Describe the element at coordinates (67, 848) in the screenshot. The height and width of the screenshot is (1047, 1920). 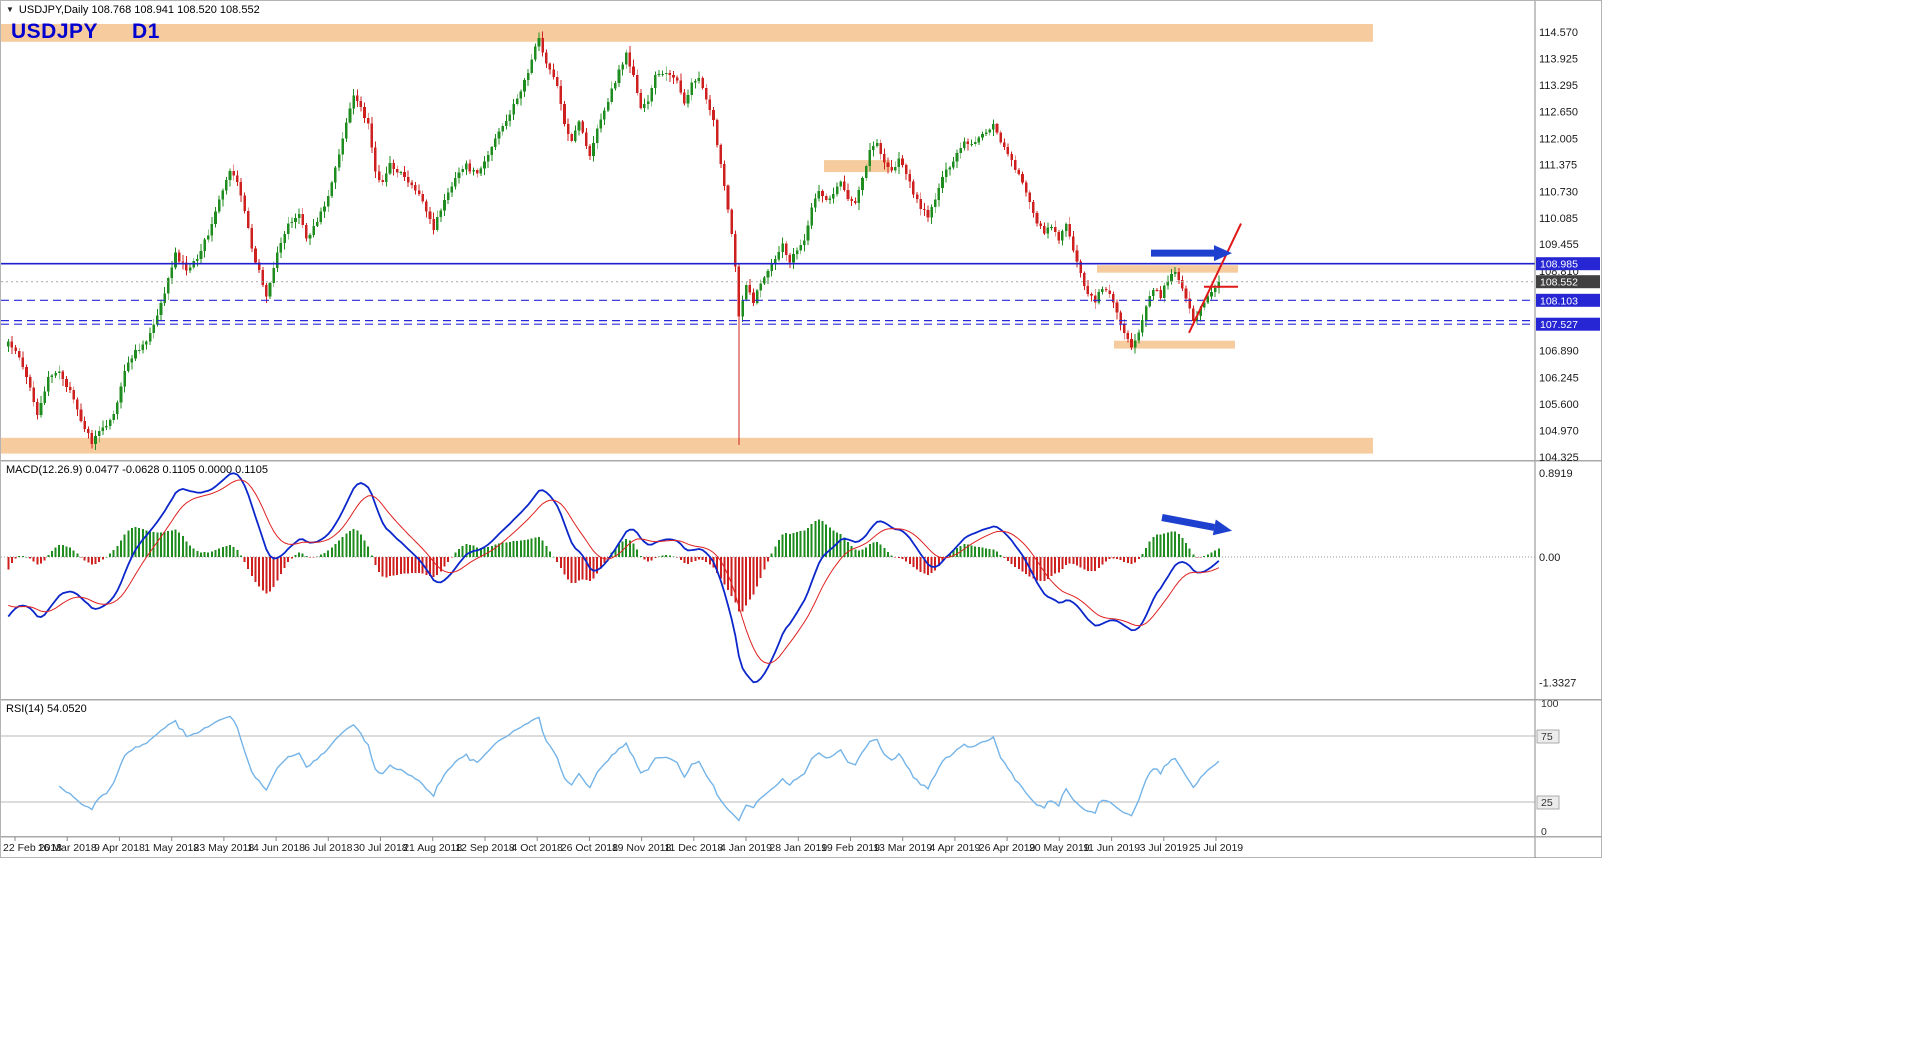
I see `date-axis-label: 16 Mar 2018` at that location.